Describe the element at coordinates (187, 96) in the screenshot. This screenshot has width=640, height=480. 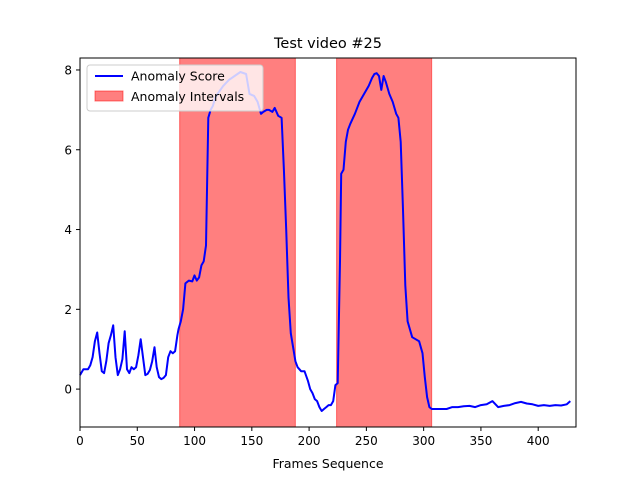
I see `legend-label-intervals: Anomaly Intervals` at that location.